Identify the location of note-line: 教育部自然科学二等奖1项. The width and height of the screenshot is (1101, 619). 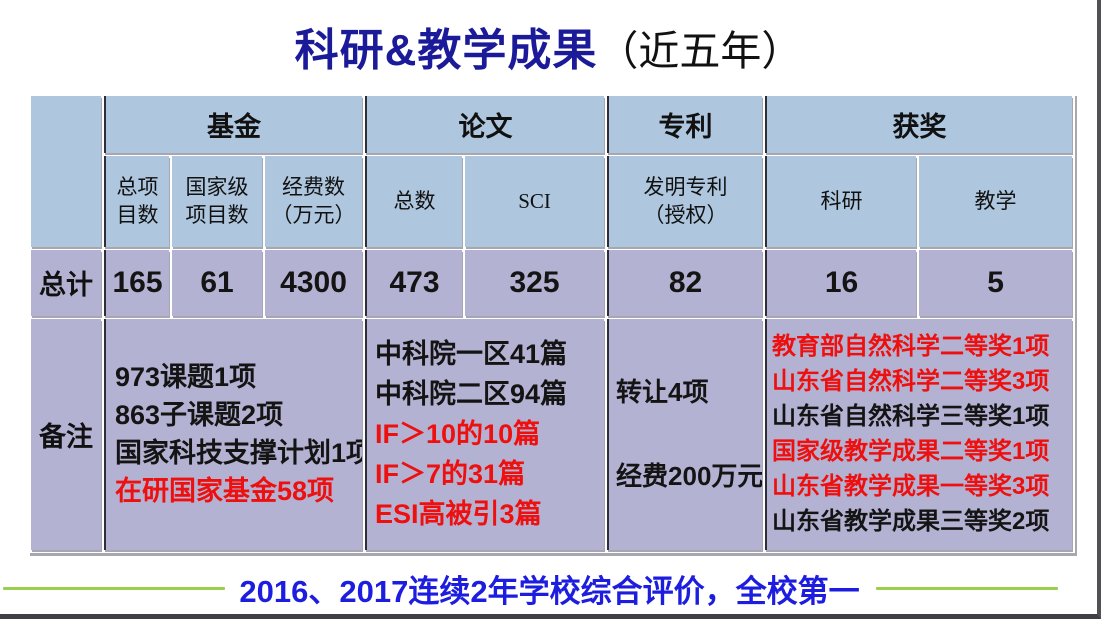
(911, 347).